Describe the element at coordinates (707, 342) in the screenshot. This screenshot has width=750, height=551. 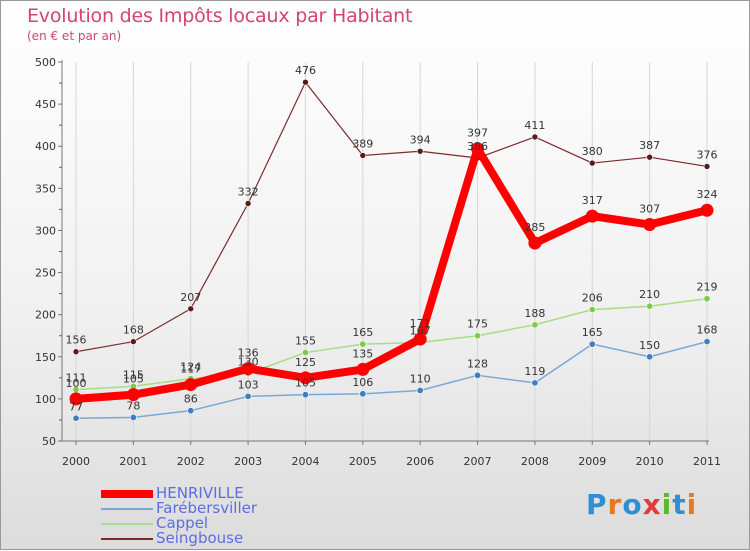
I see `point-far-bersviller-2011` at that location.